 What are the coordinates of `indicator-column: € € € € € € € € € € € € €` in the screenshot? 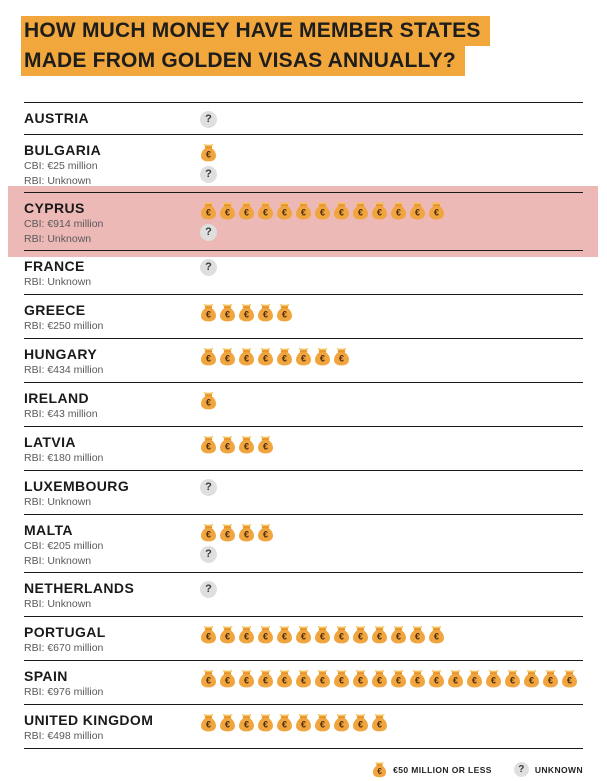 It's located at (391, 634).